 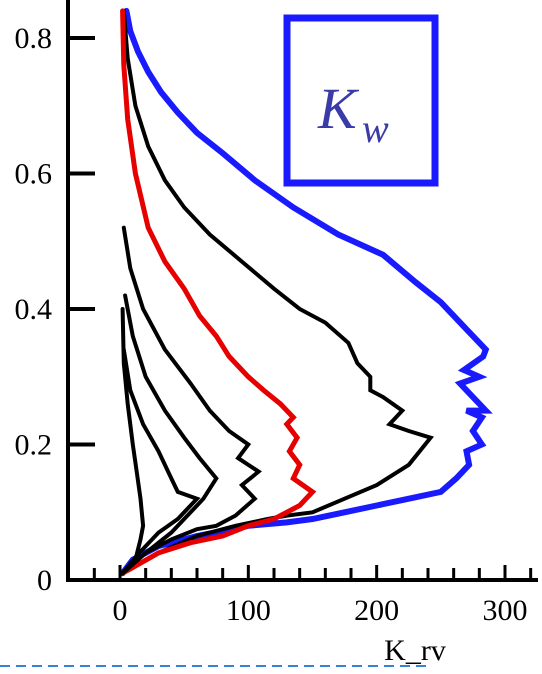 I want to click on legend-subscript: w, so click(x=375, y=128).